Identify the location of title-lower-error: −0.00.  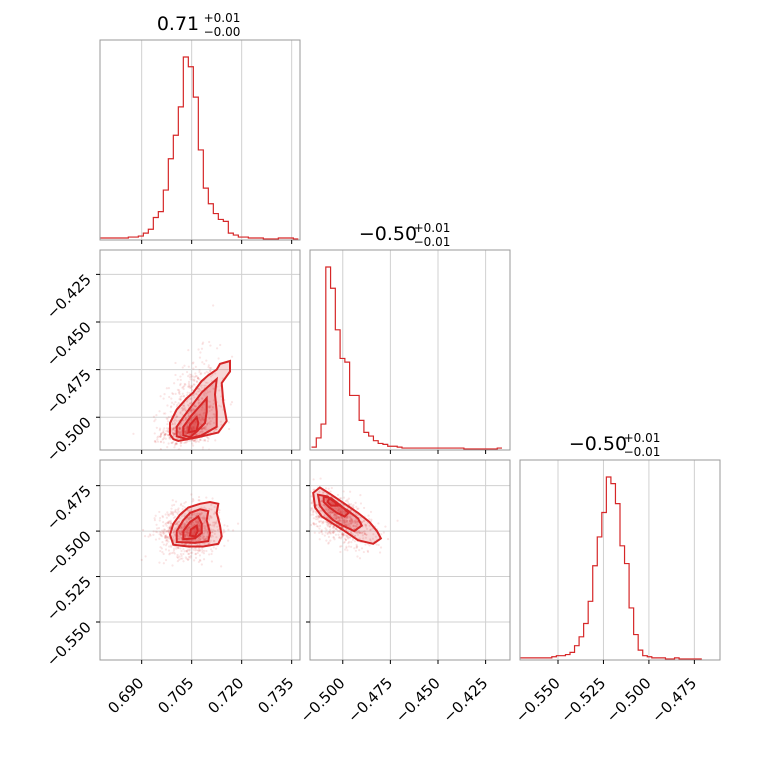
(222, 32).